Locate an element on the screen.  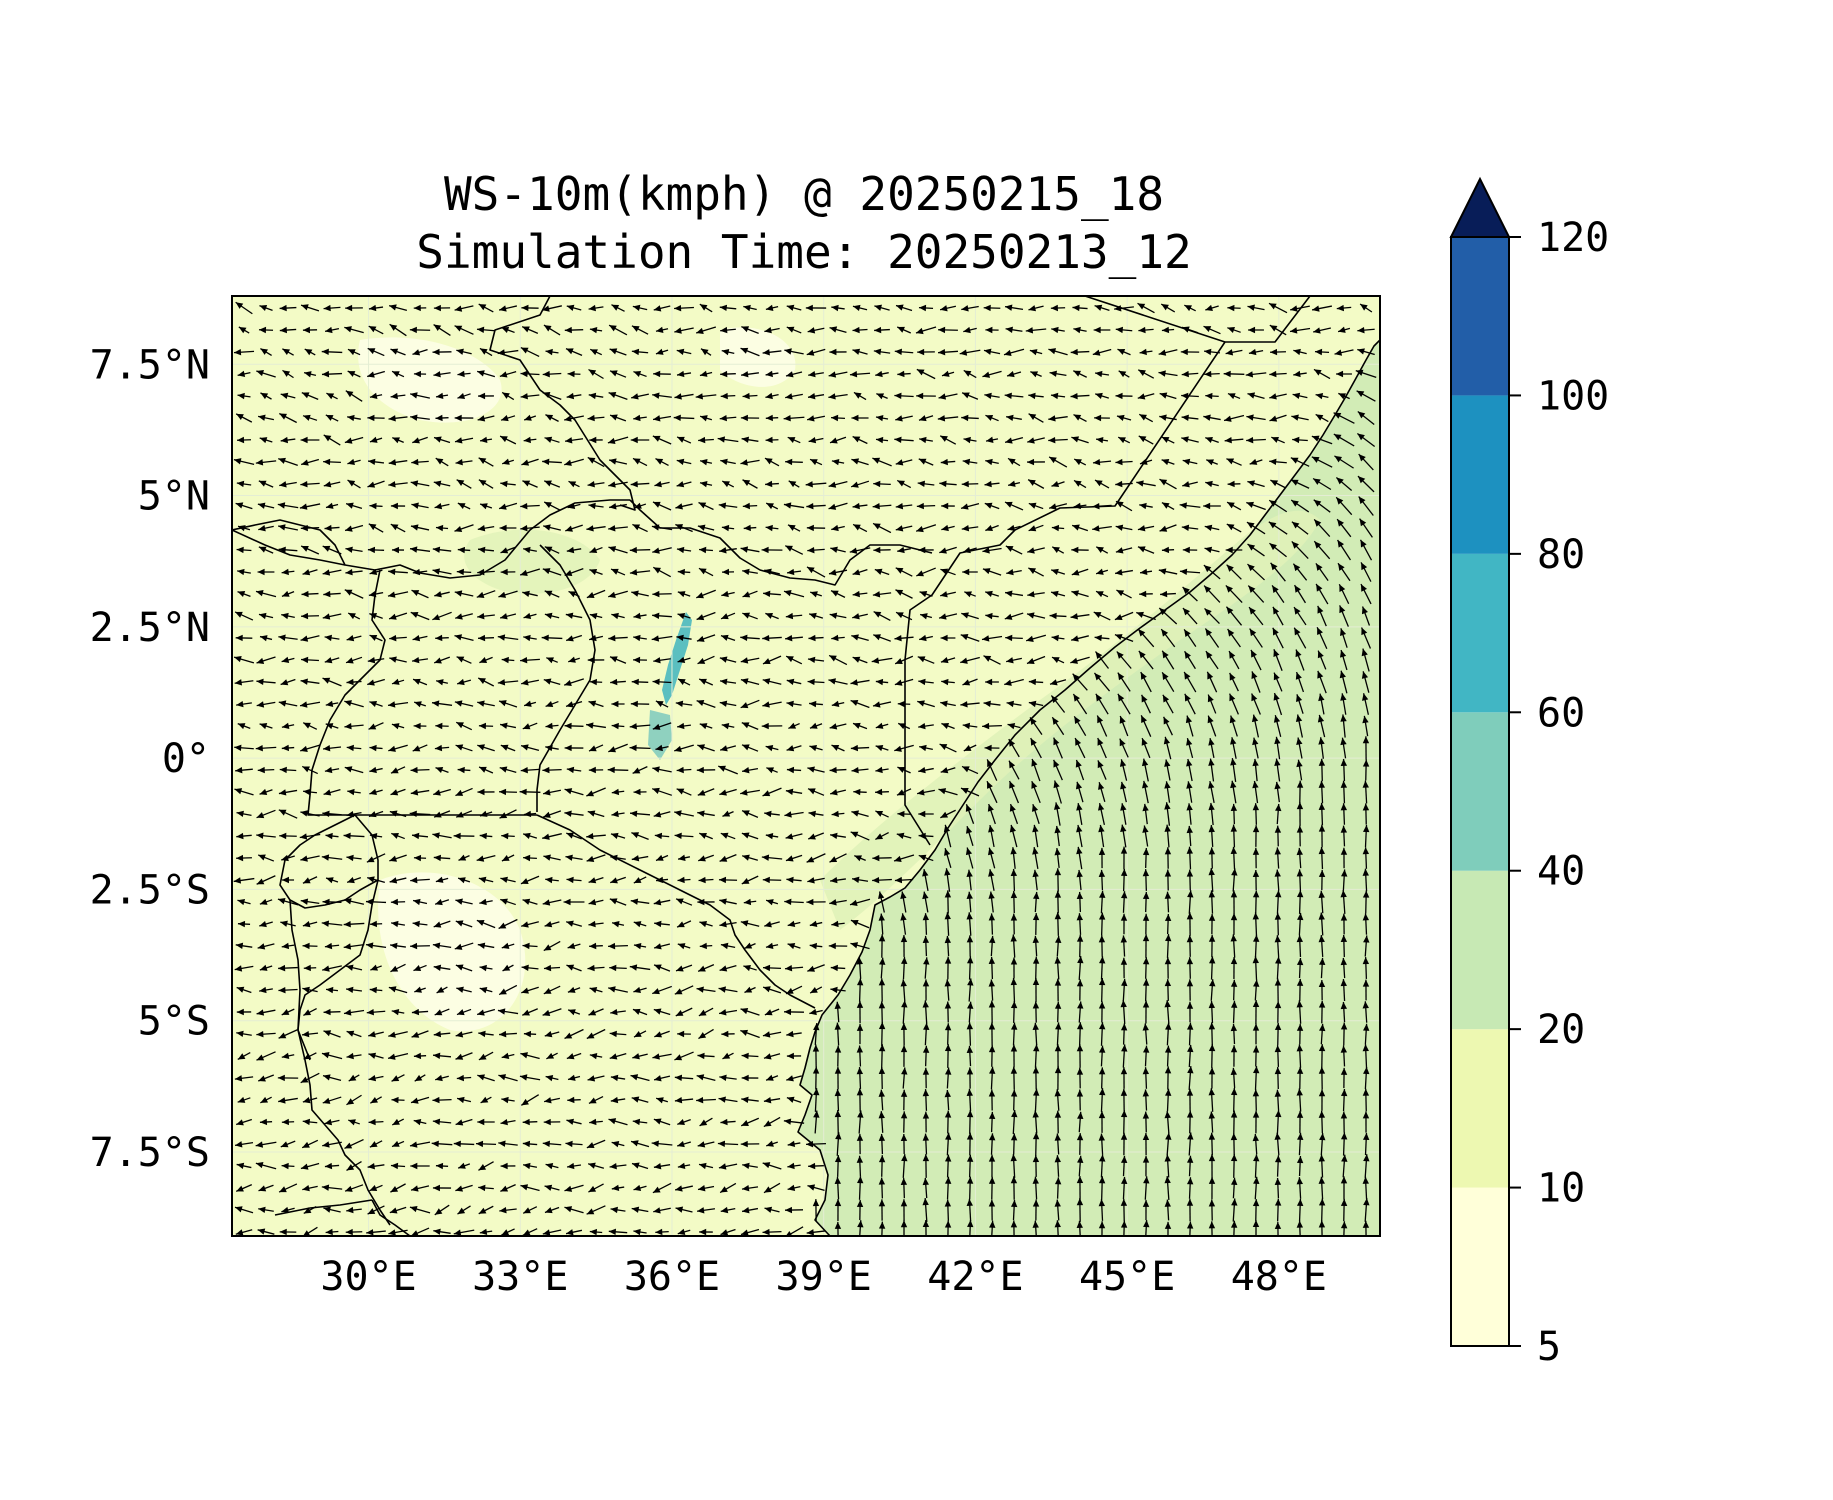
figure-title-line-1: WS-10m(kmph) @ 20250215_18 is located at coordinates (804, 194).